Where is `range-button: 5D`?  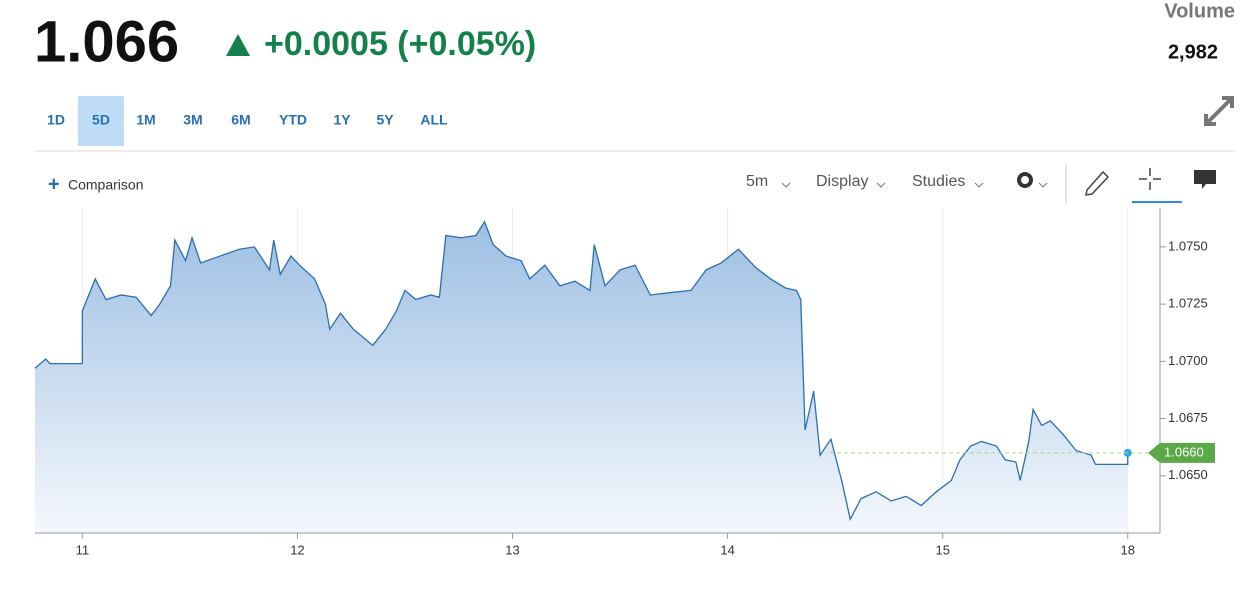 range-button: 5D is located at coordinates (101, 120).